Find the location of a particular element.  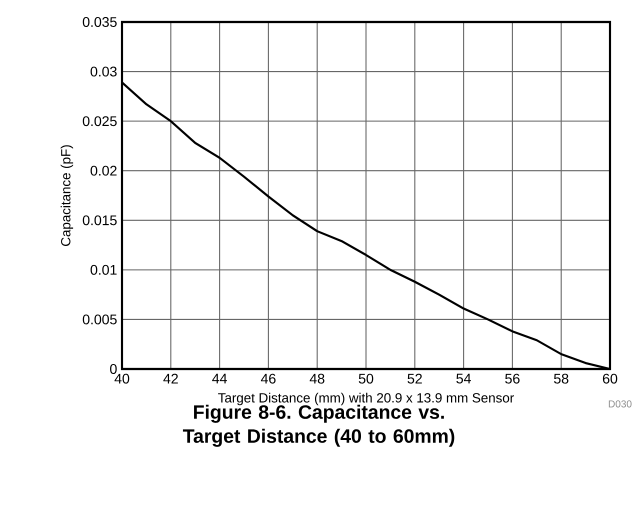

x-tick-label: 44 is located at coordinates (219, 379).